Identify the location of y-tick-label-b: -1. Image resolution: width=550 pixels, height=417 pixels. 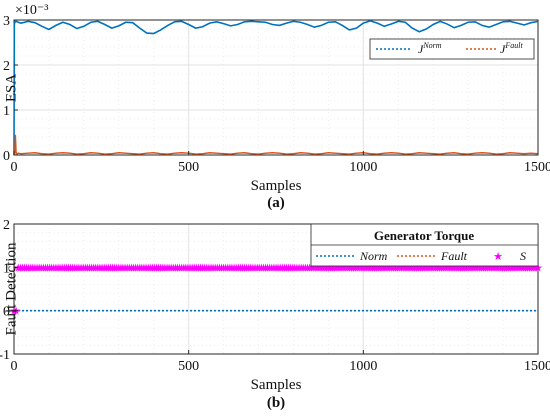
(5, 355).